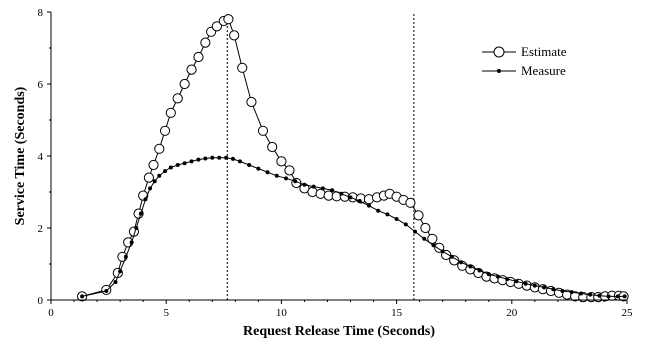 This screenshot has width=646, height=345. I want to click on x-tick-label: 15, so click(397, 313).